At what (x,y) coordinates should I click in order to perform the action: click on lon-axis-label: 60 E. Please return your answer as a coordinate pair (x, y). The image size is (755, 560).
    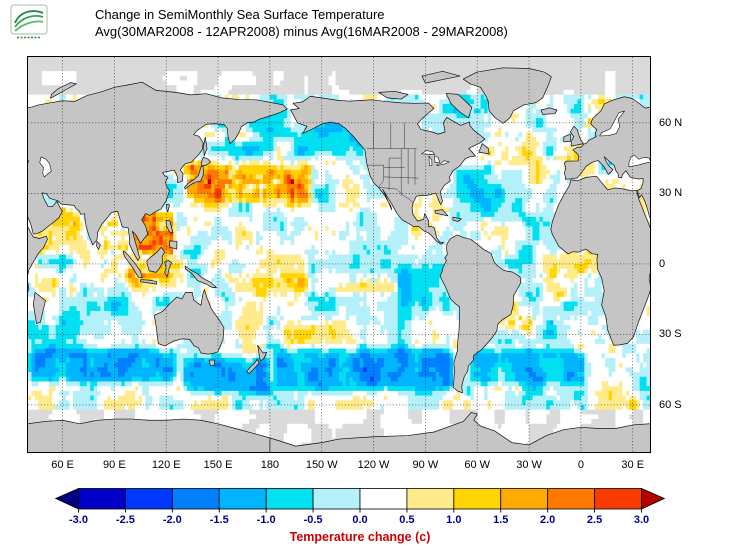
    Looking at the image, I should click on (62, 465).